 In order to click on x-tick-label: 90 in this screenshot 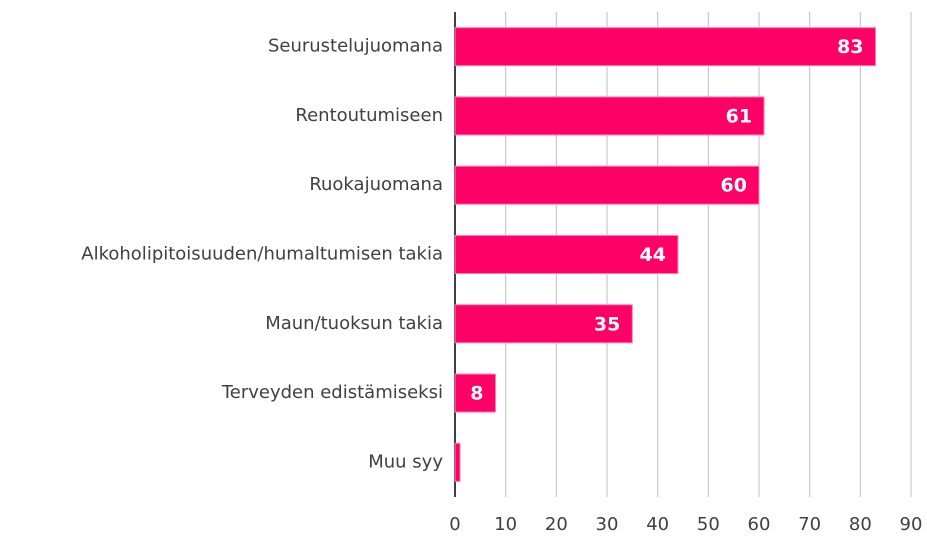, I will do `click(911, 524)`.